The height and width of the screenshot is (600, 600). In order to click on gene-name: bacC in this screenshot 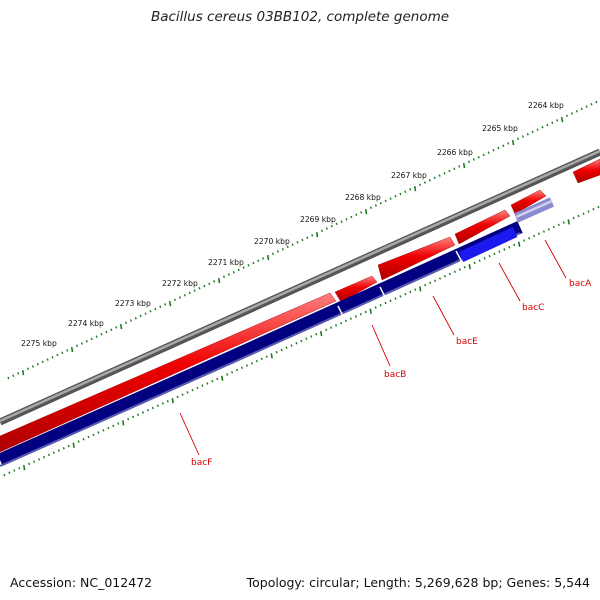, I will do `click(533, 308)`.